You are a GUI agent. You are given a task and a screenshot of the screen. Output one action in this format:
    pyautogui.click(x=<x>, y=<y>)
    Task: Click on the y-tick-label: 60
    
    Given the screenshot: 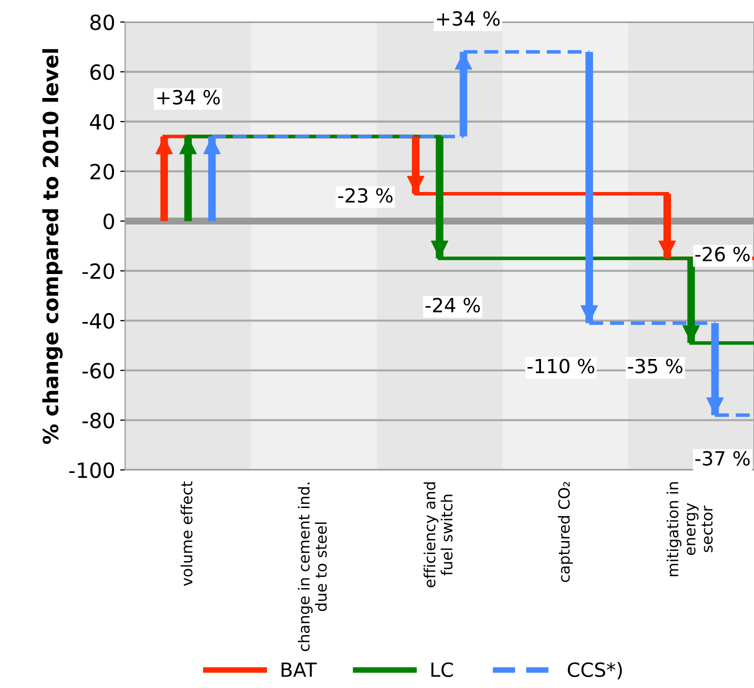 What is the action you would take?
    pyautogui.click(x=102, y=72)
    